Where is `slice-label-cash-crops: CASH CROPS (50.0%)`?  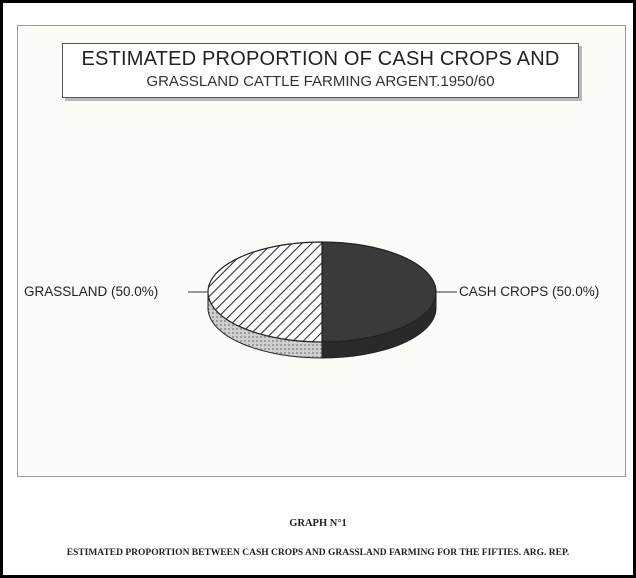 slice-label-cash-crops: CASH CROPS (50.0%) is located at coordinates (529, 291).